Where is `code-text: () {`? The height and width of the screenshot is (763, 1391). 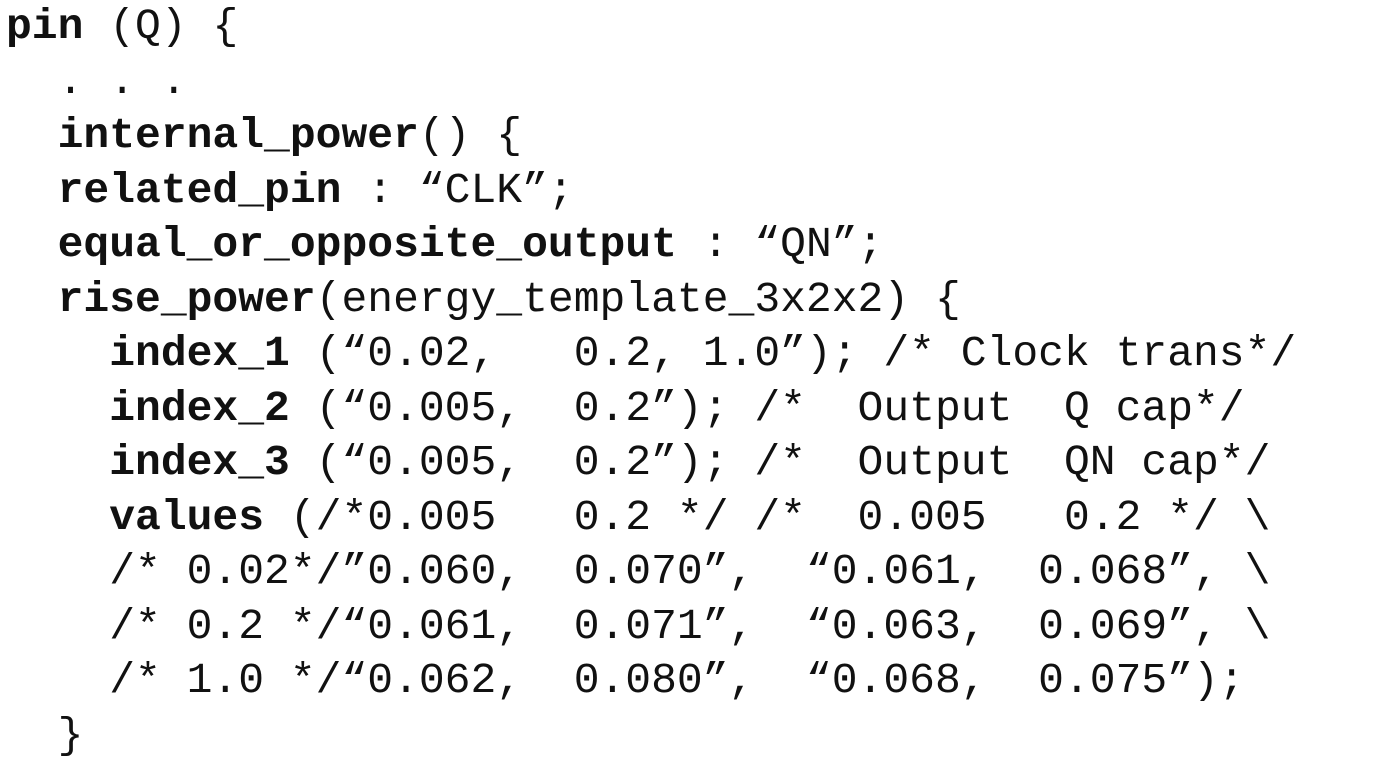 code-text: () { is located at coordinates (470, 135).